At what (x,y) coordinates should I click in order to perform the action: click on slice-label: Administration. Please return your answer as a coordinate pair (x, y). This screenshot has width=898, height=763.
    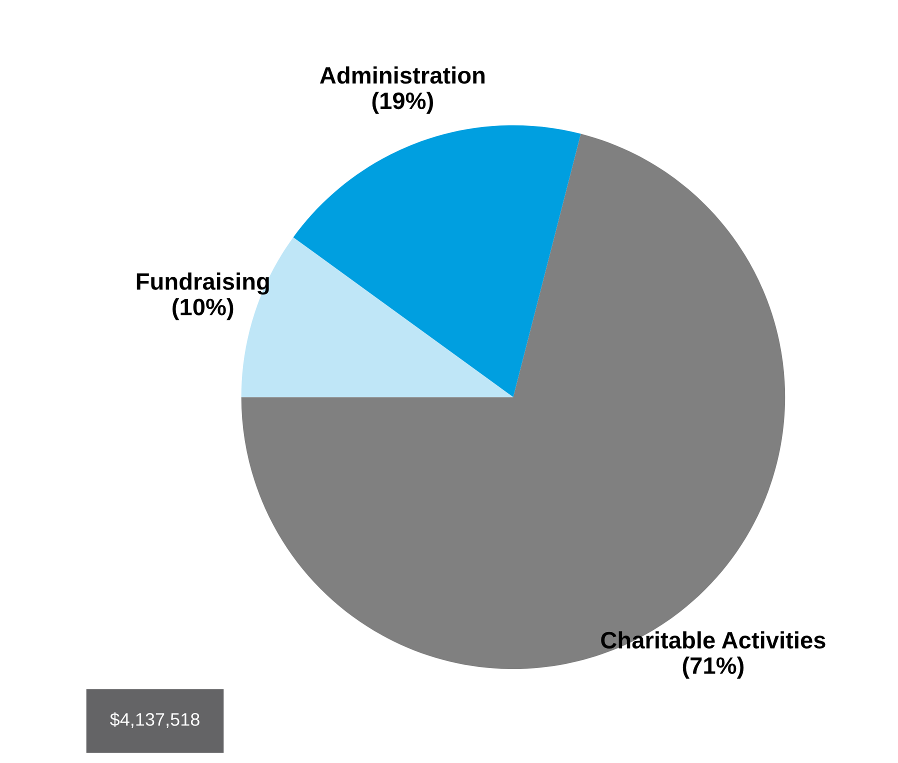
    Looking at the image, I should click on (402, 75).